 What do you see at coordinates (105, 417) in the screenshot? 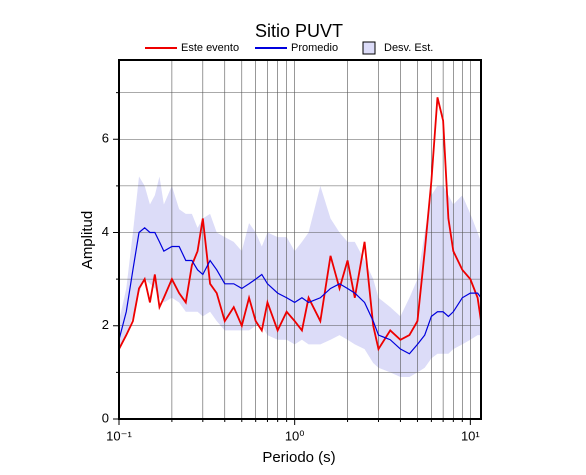
I see `y-tick-label: 0` at bounding box center [105, 417].